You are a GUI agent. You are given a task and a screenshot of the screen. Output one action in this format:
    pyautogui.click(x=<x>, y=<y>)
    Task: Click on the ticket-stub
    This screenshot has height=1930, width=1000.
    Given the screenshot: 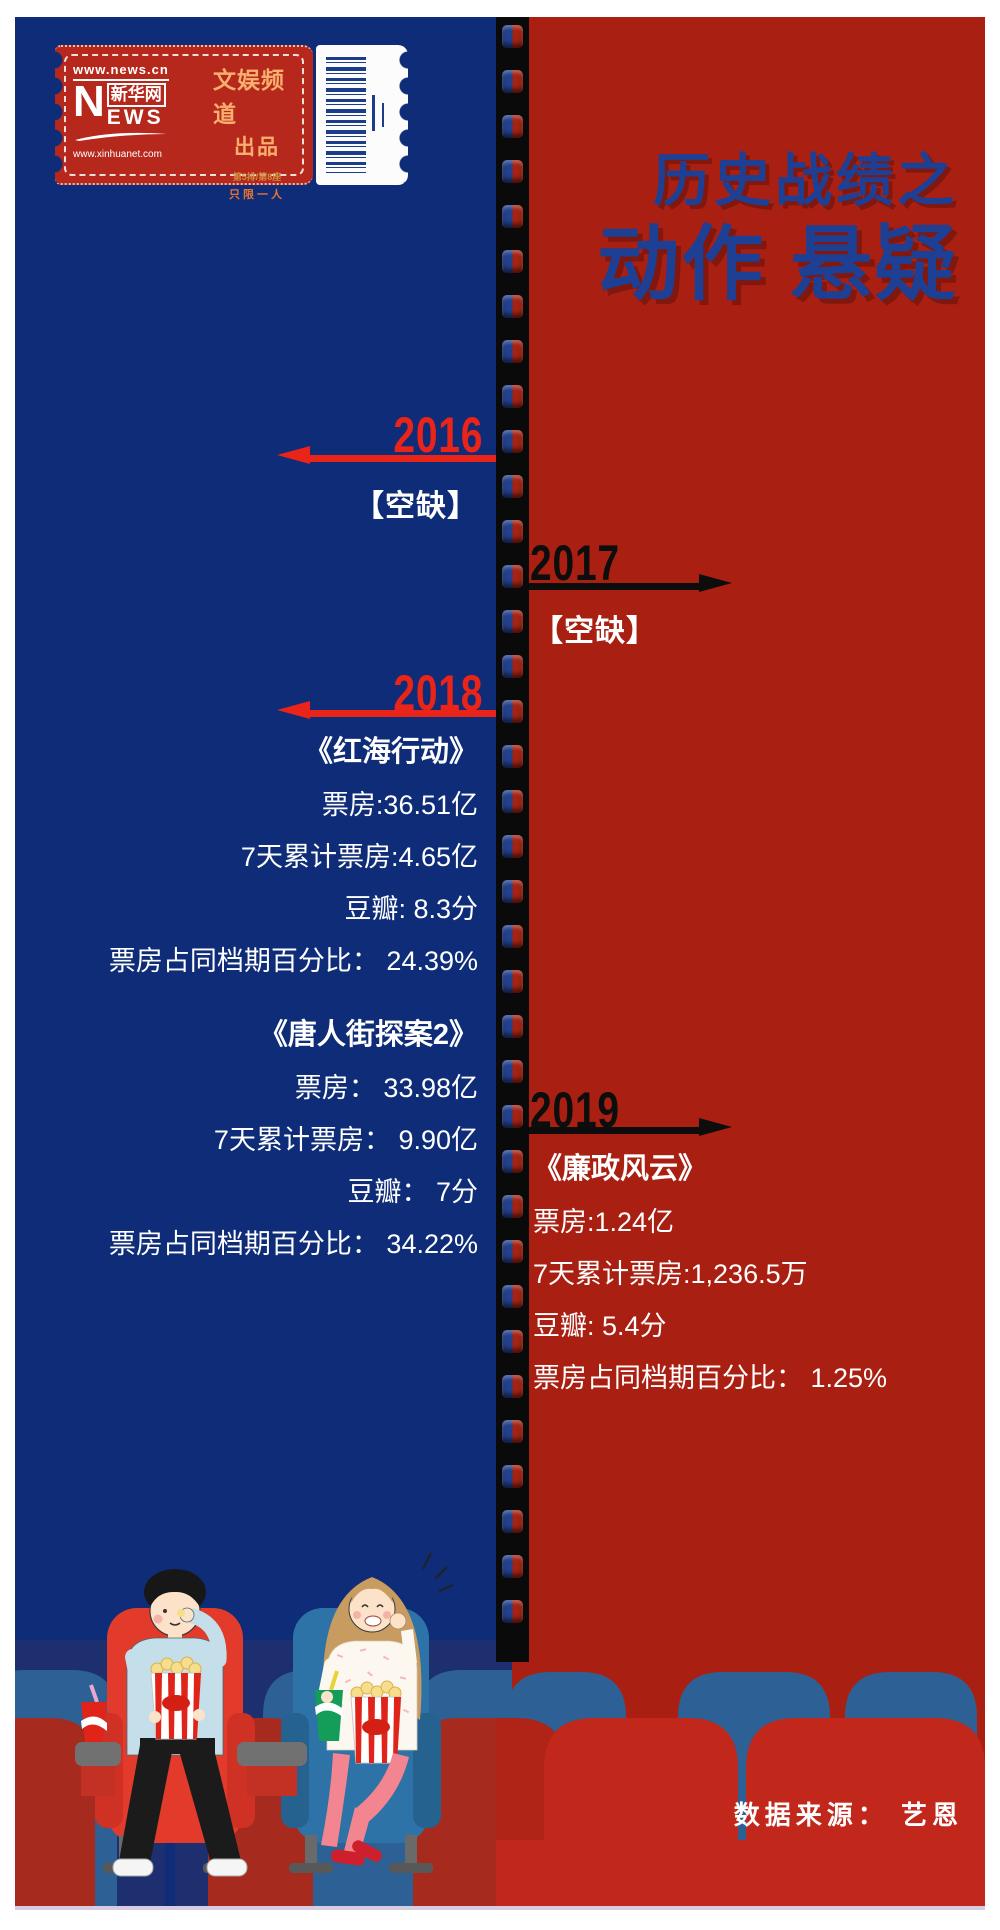 What is the action you would take?
    pyautogui.click(x=362, y=115)
    